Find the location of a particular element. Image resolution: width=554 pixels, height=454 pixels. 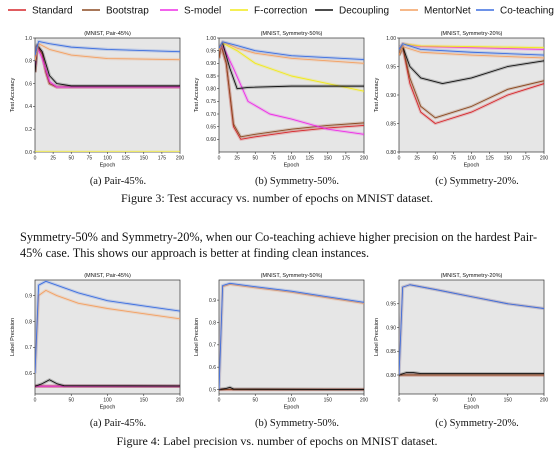

legend-label-f-correction: F-correction is located at coordinates (280, 11).